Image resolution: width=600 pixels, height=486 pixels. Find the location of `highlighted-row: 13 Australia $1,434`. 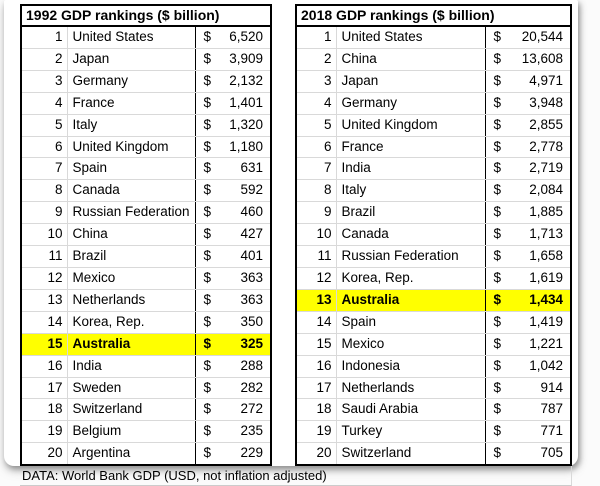

highlighted-row: 13 Australia $1,434 is located at coordinates (434, 300).